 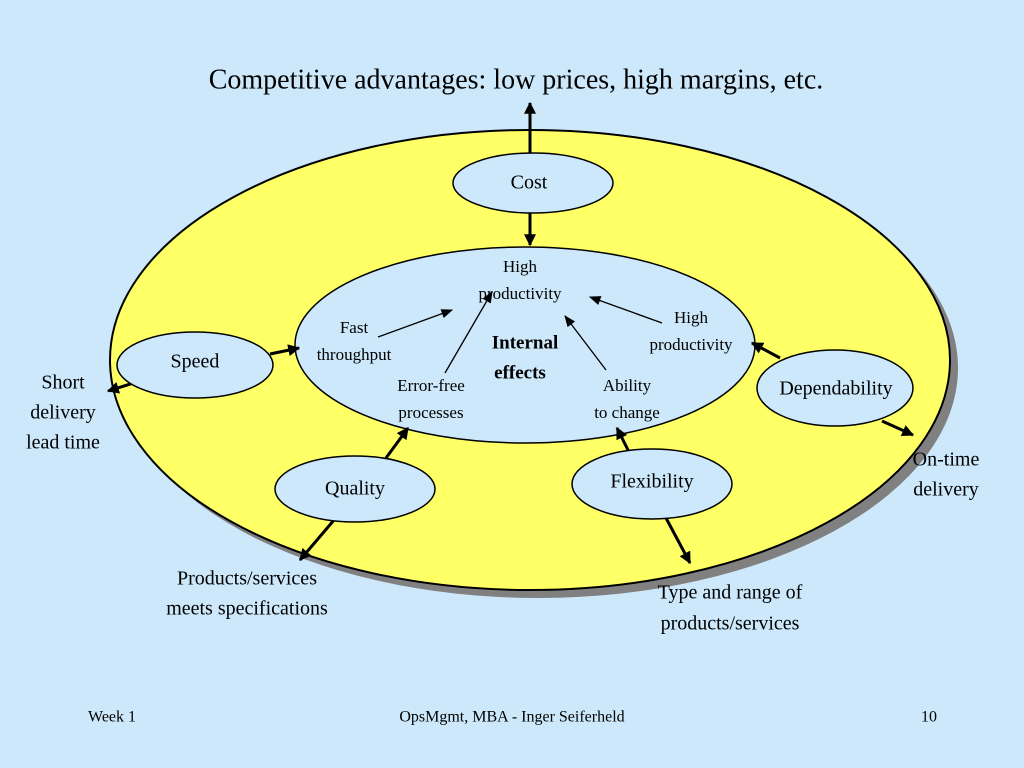 I want to click on effect: Fast, so click(x=354, y=327).